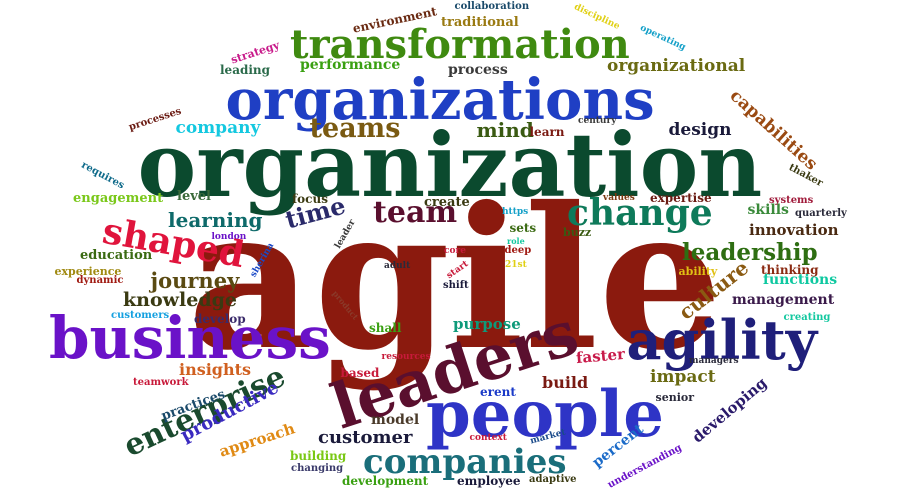  What do you see at coordinates (397, 265) in the screenshot?
I see `word-adult: adult` at bounding box center [397, 265].